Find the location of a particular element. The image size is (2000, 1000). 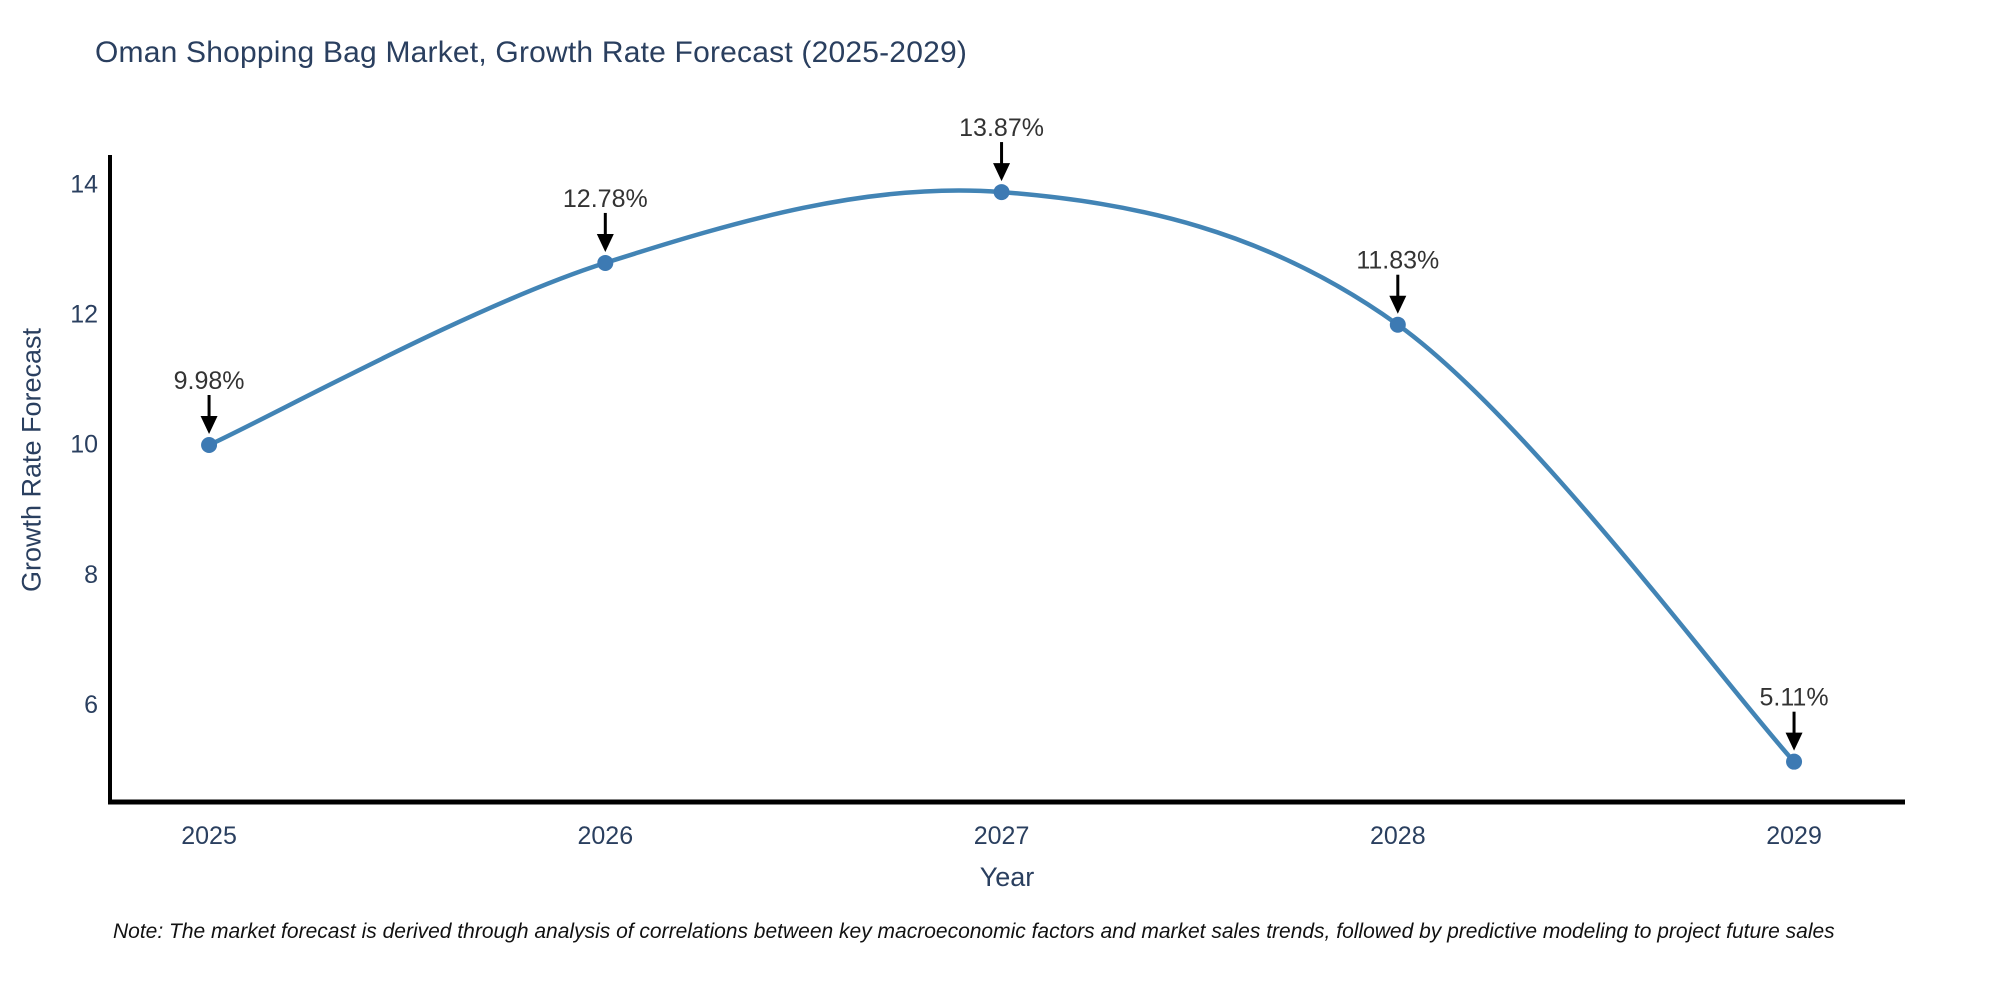

x-tick-label: 2027 is located at coordinates (1002, 836).